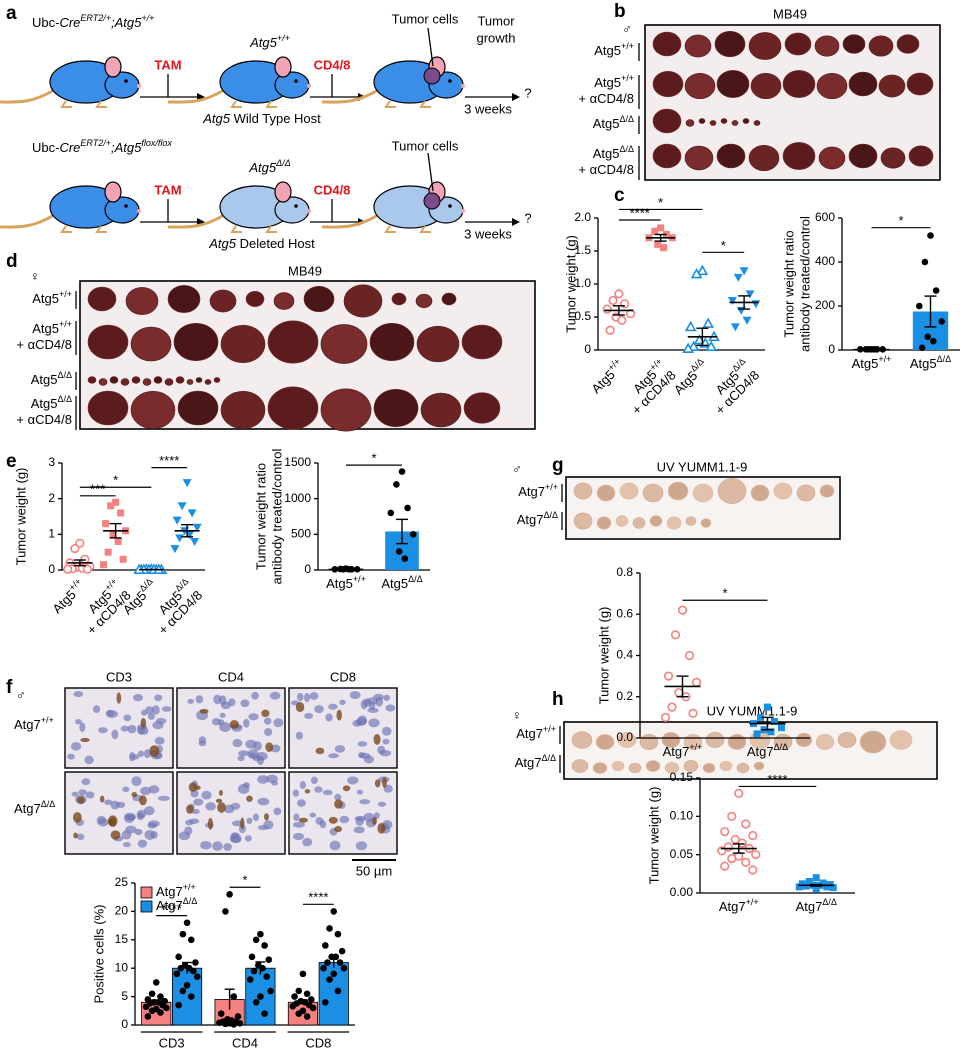 The image size is (979, 1050). I want to click on y-axis-label: antibody treated/control, so click(276, 516).